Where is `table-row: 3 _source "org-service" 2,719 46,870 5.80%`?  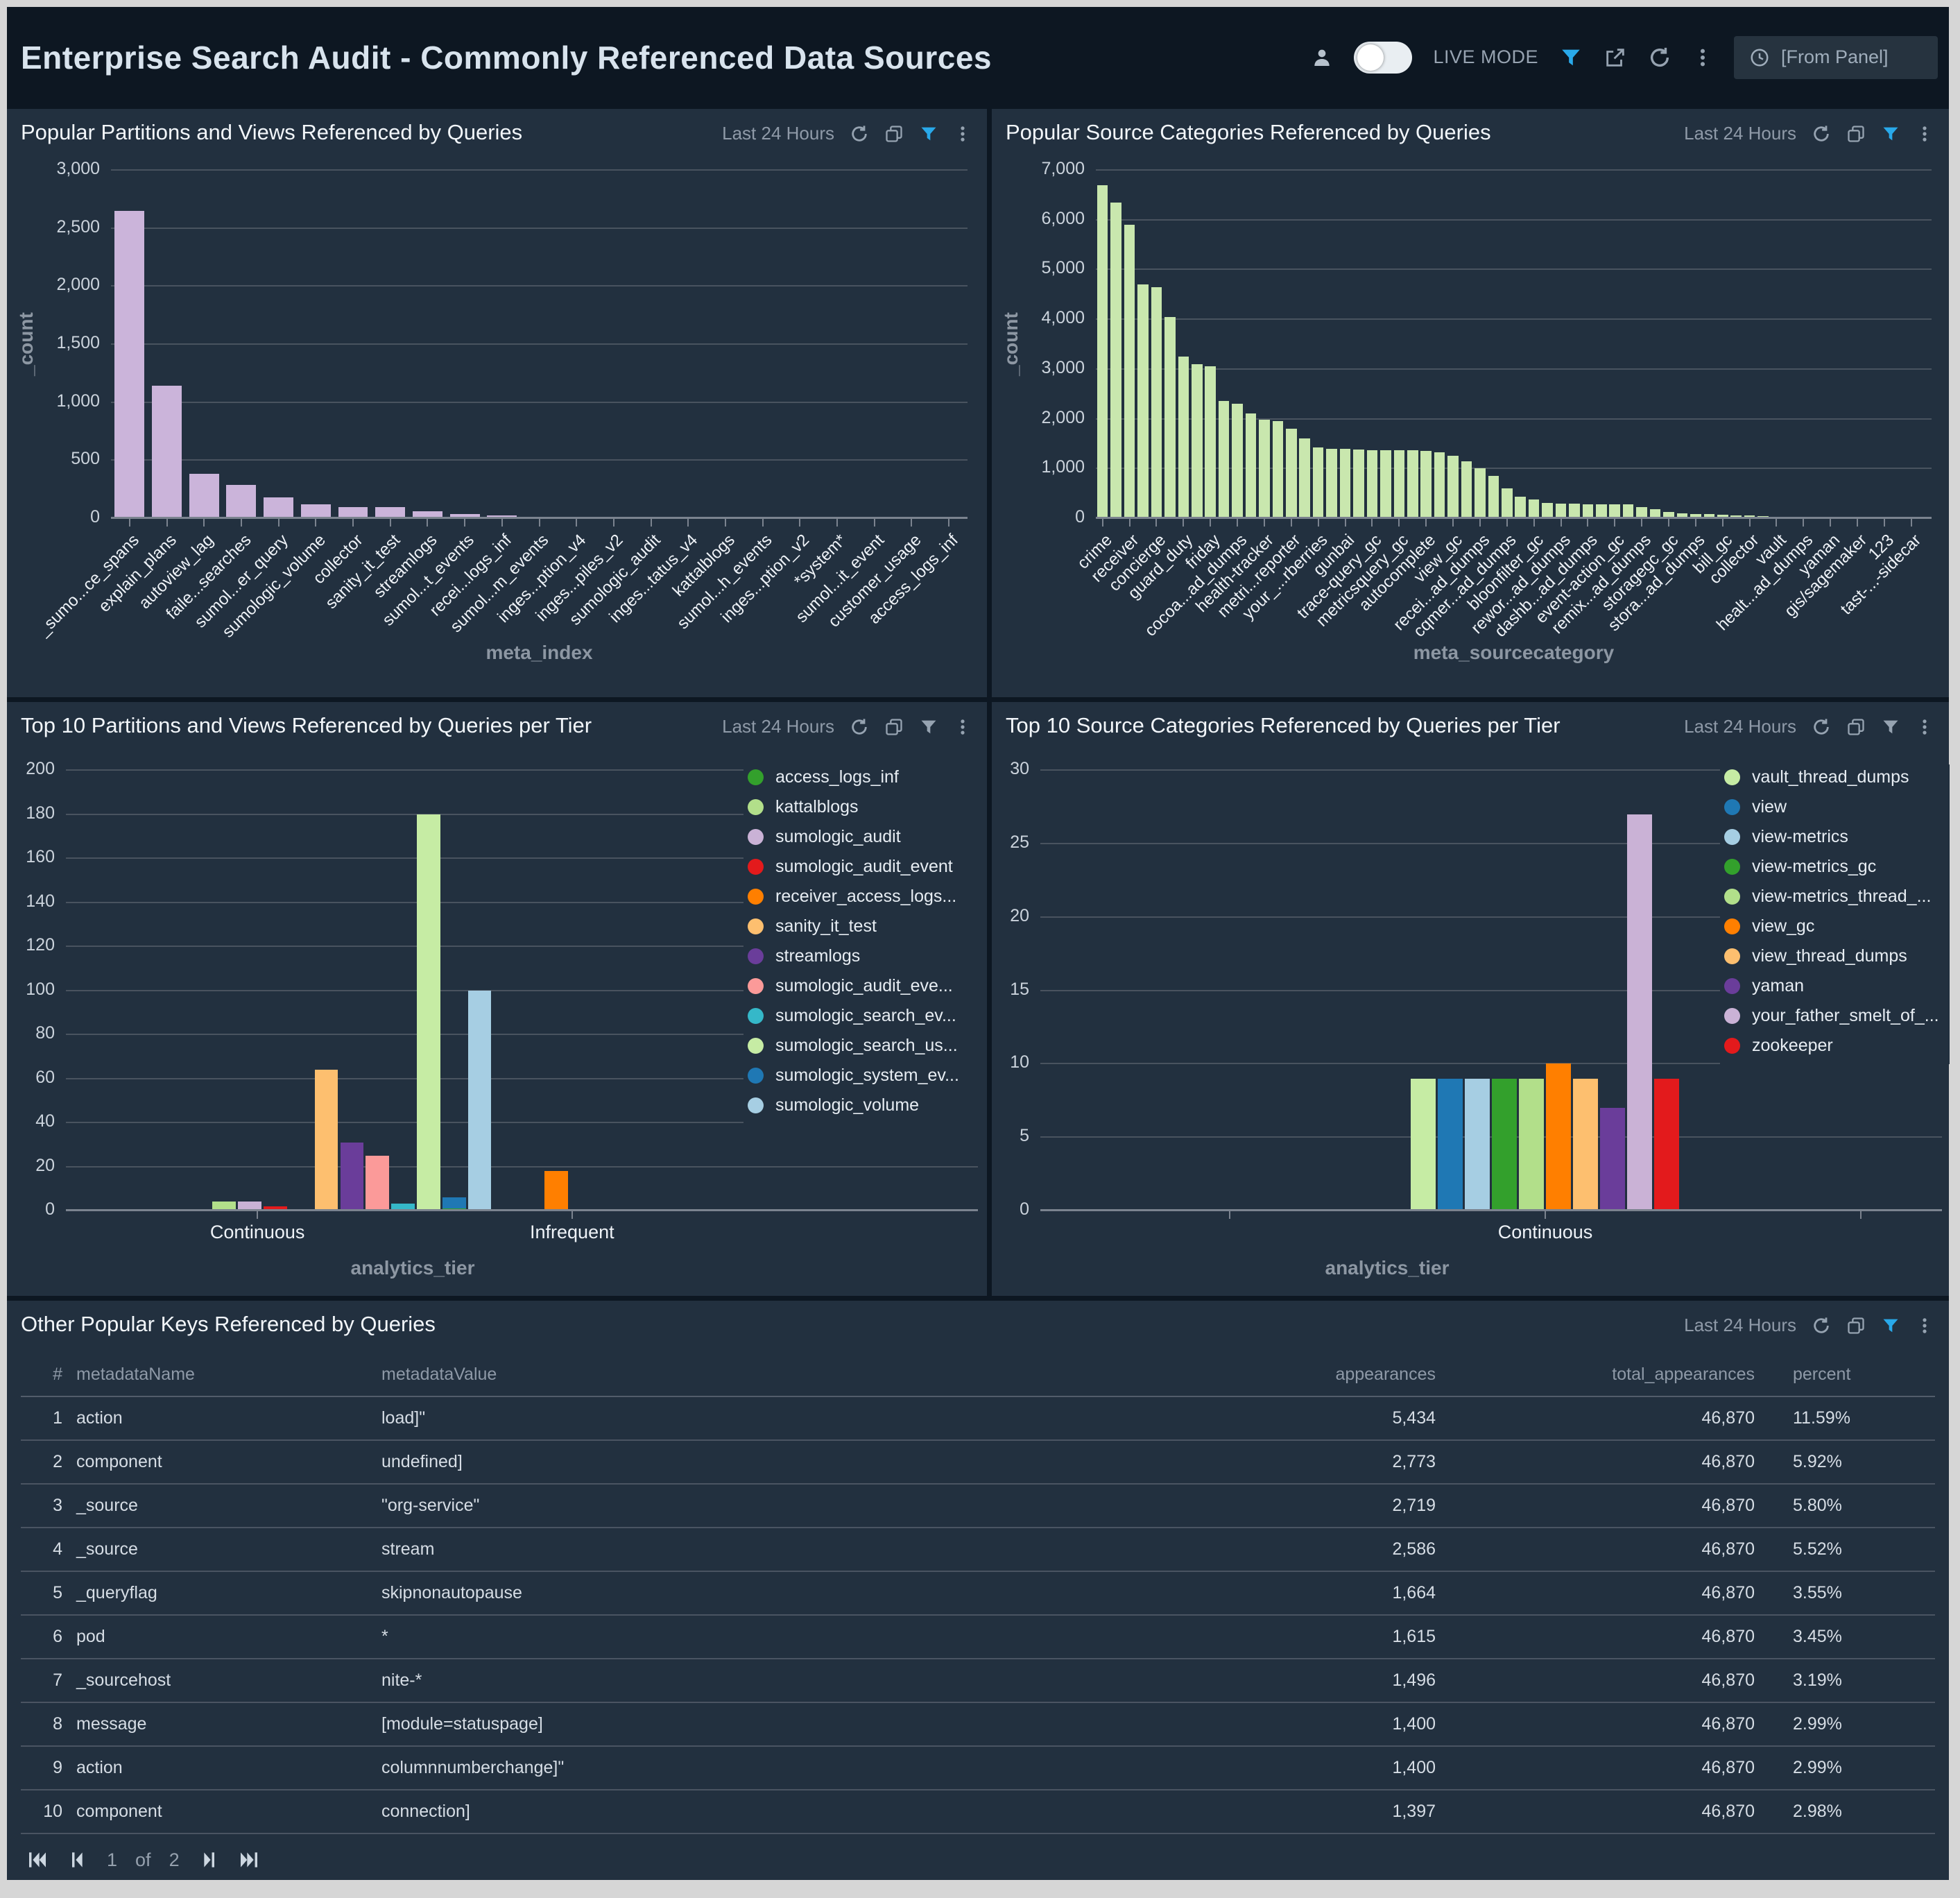
table-row: 3 _source "org-service" 2,719 46,870 5.80% is located at coordinates (978, 1506).